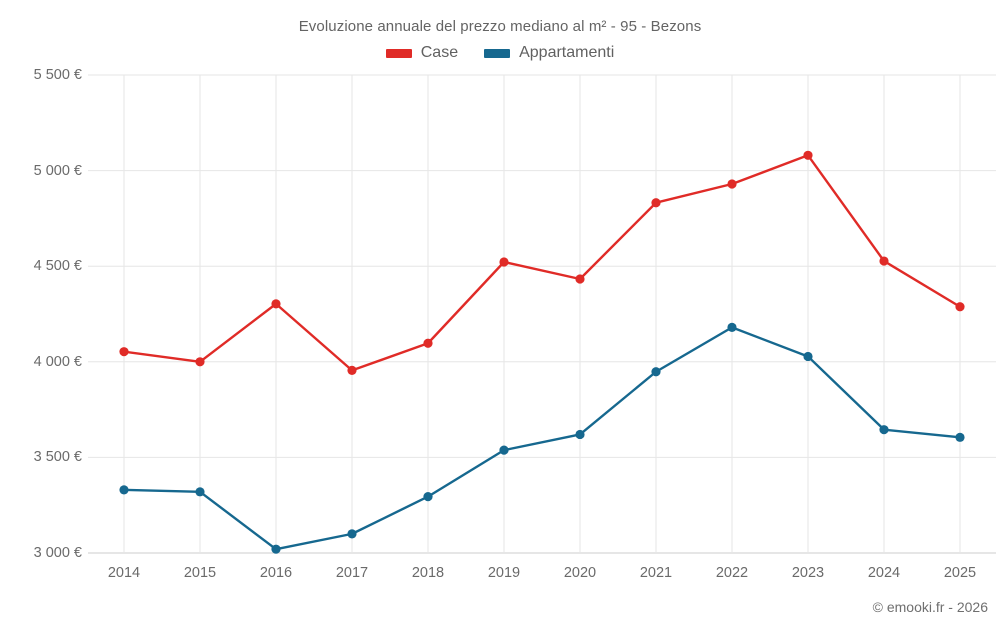 The height and width of the screenshot is (625, 1000). What do you see at coordinates (428, 573) in the screenshot?
I see `x-tick-label: 2018` at bounding box center [428, 573].